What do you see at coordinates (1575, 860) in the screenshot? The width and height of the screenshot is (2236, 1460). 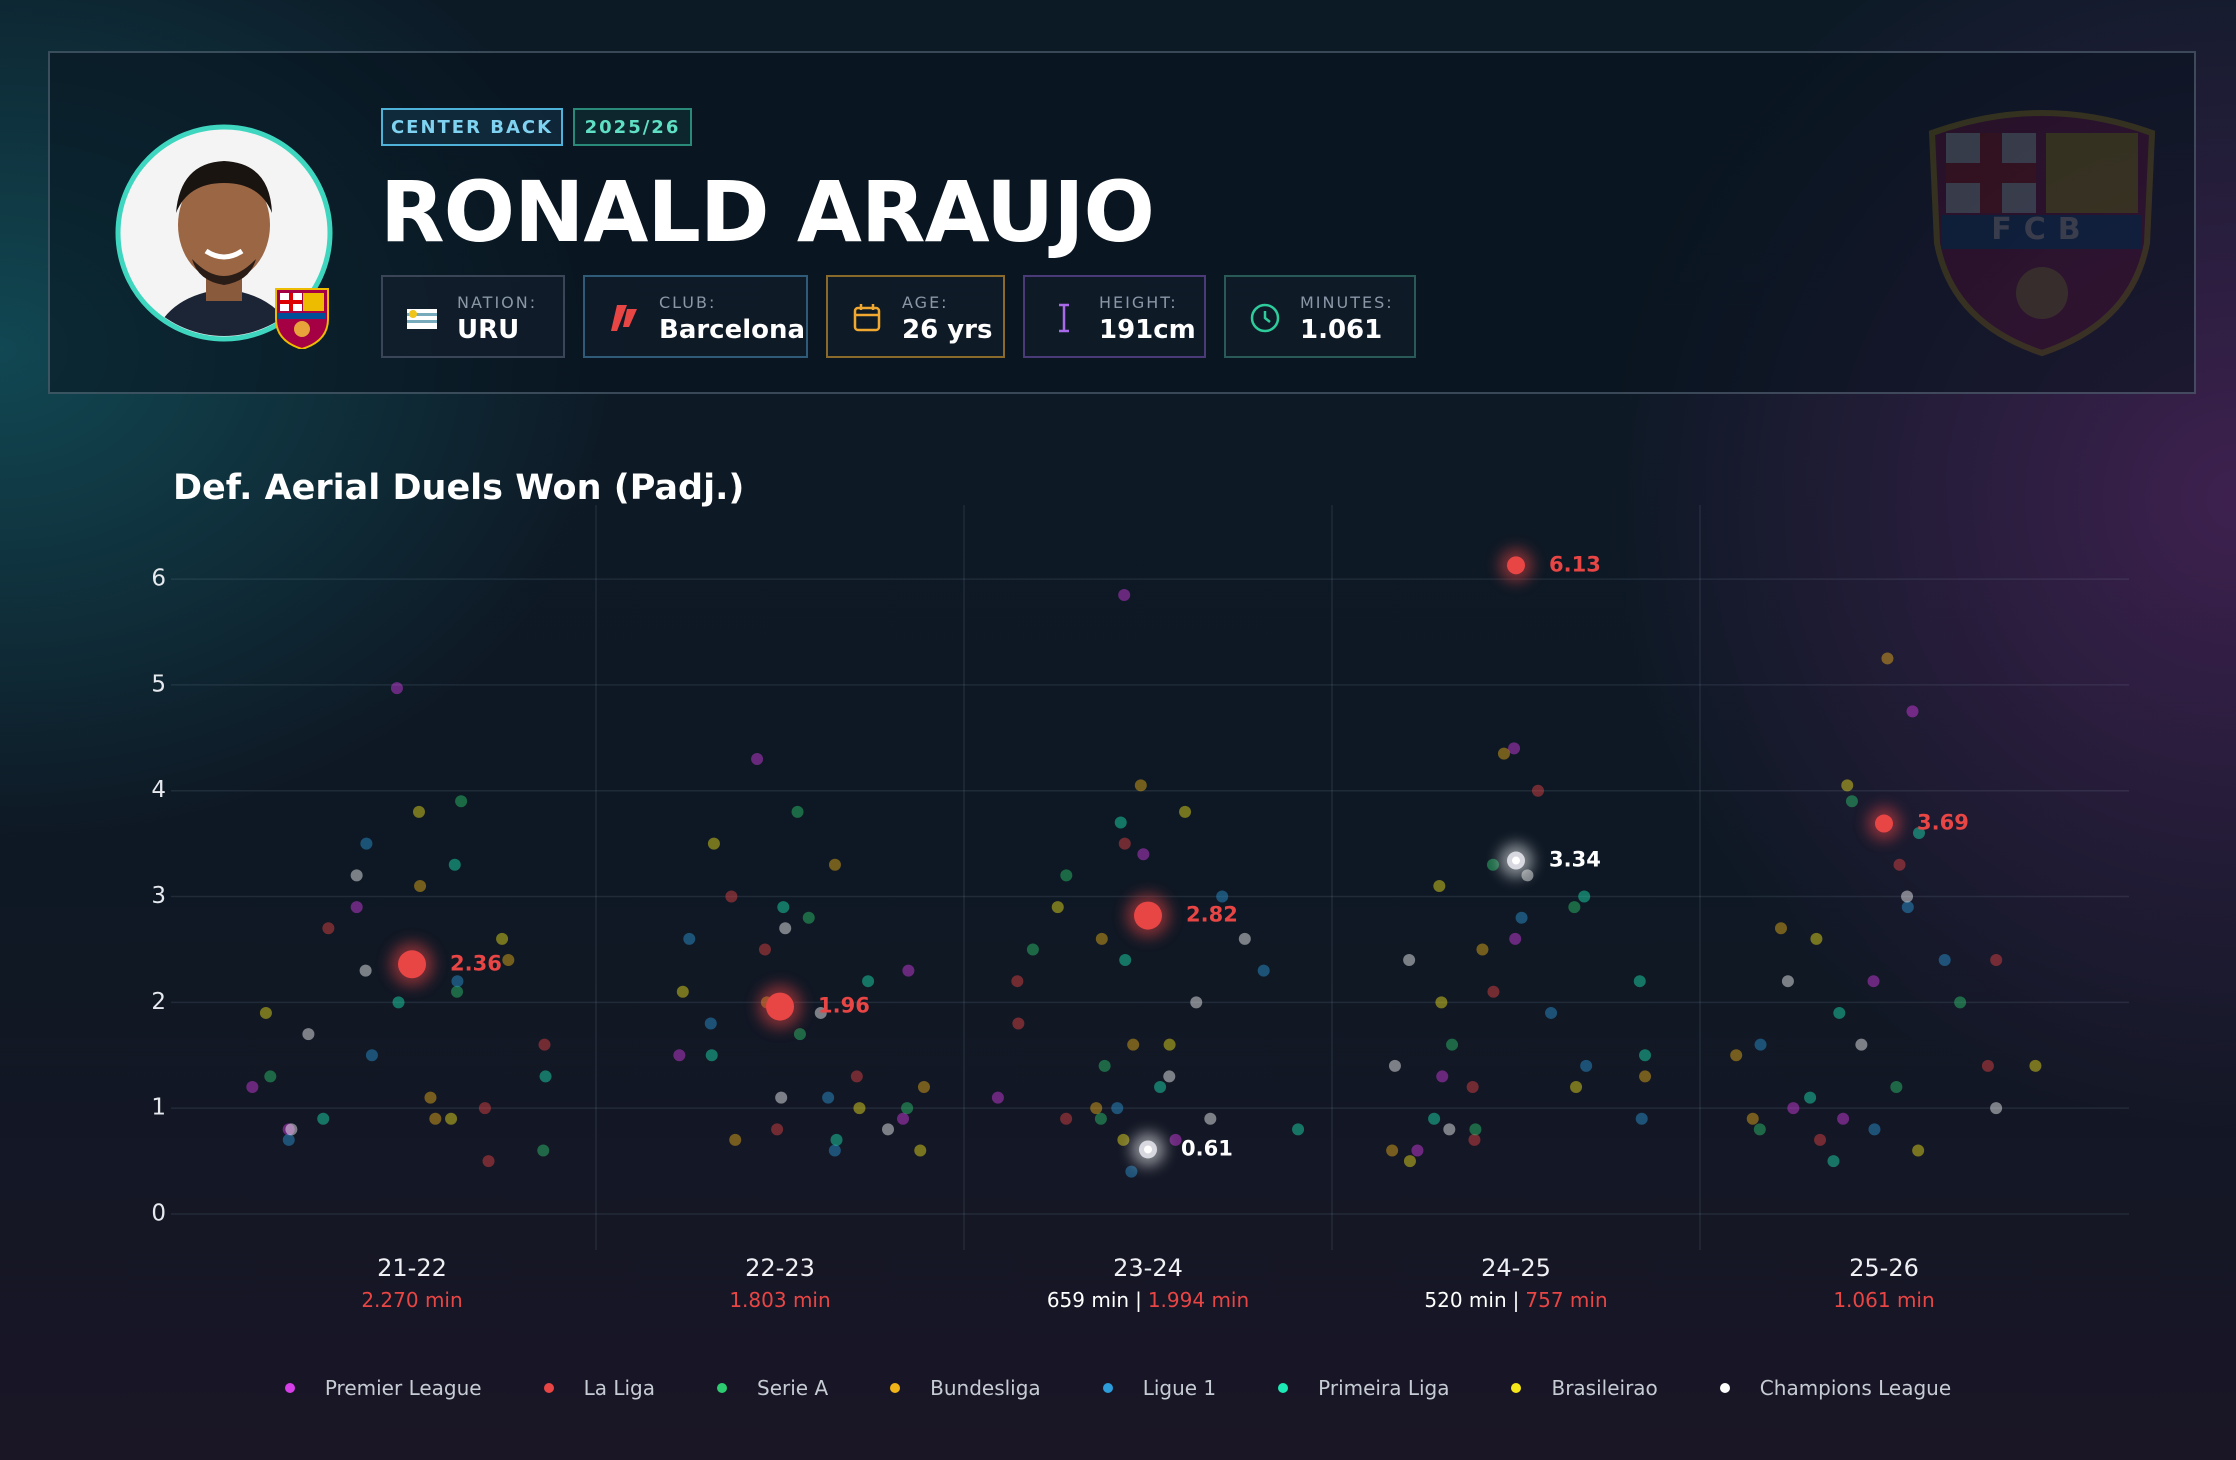 I see `player-value-label: 3.34` at bounding box center [1575, 860].